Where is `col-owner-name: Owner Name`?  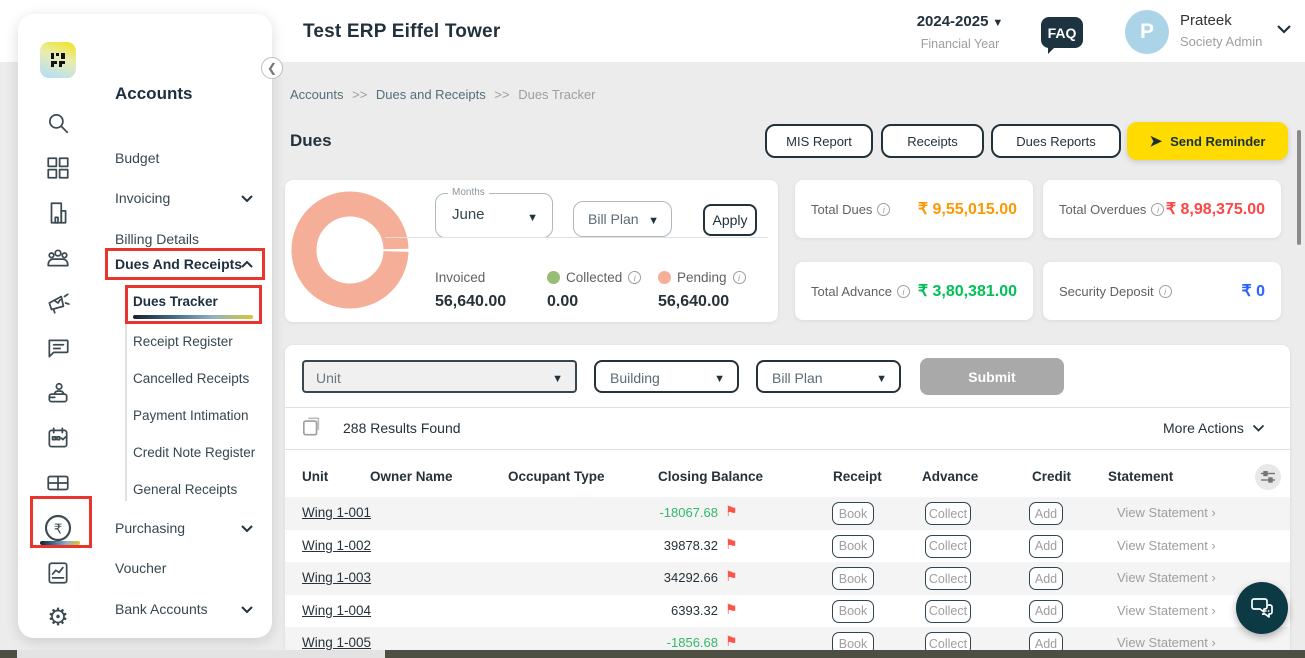
col-owner-name: Owner Name is located at coordinates (411, 476).